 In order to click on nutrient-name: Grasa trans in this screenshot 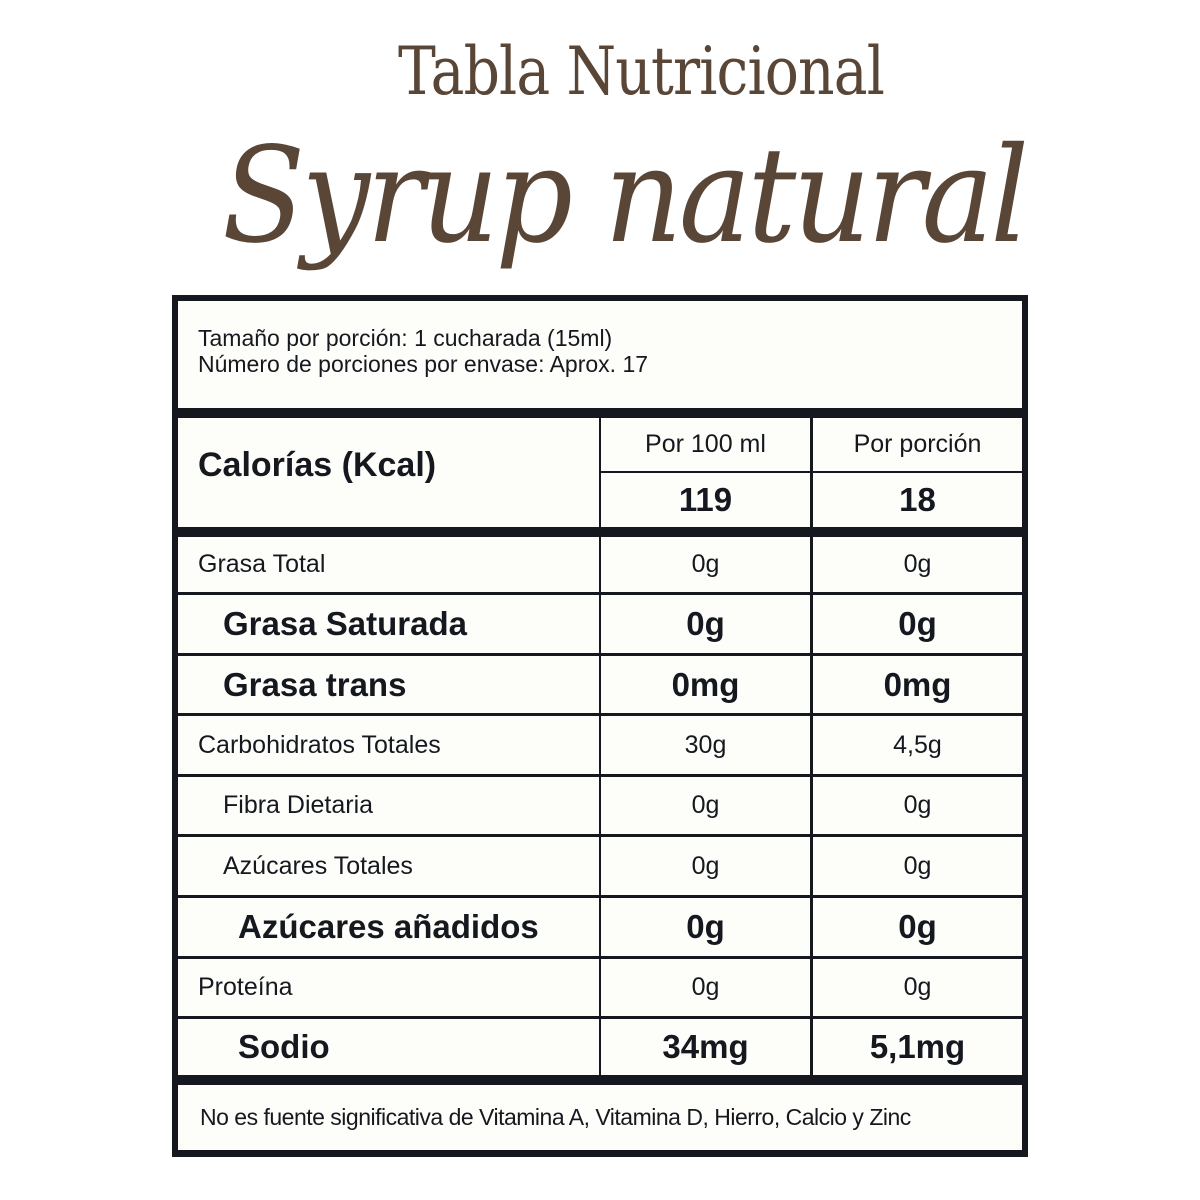, I will do `click(388, 684)`.